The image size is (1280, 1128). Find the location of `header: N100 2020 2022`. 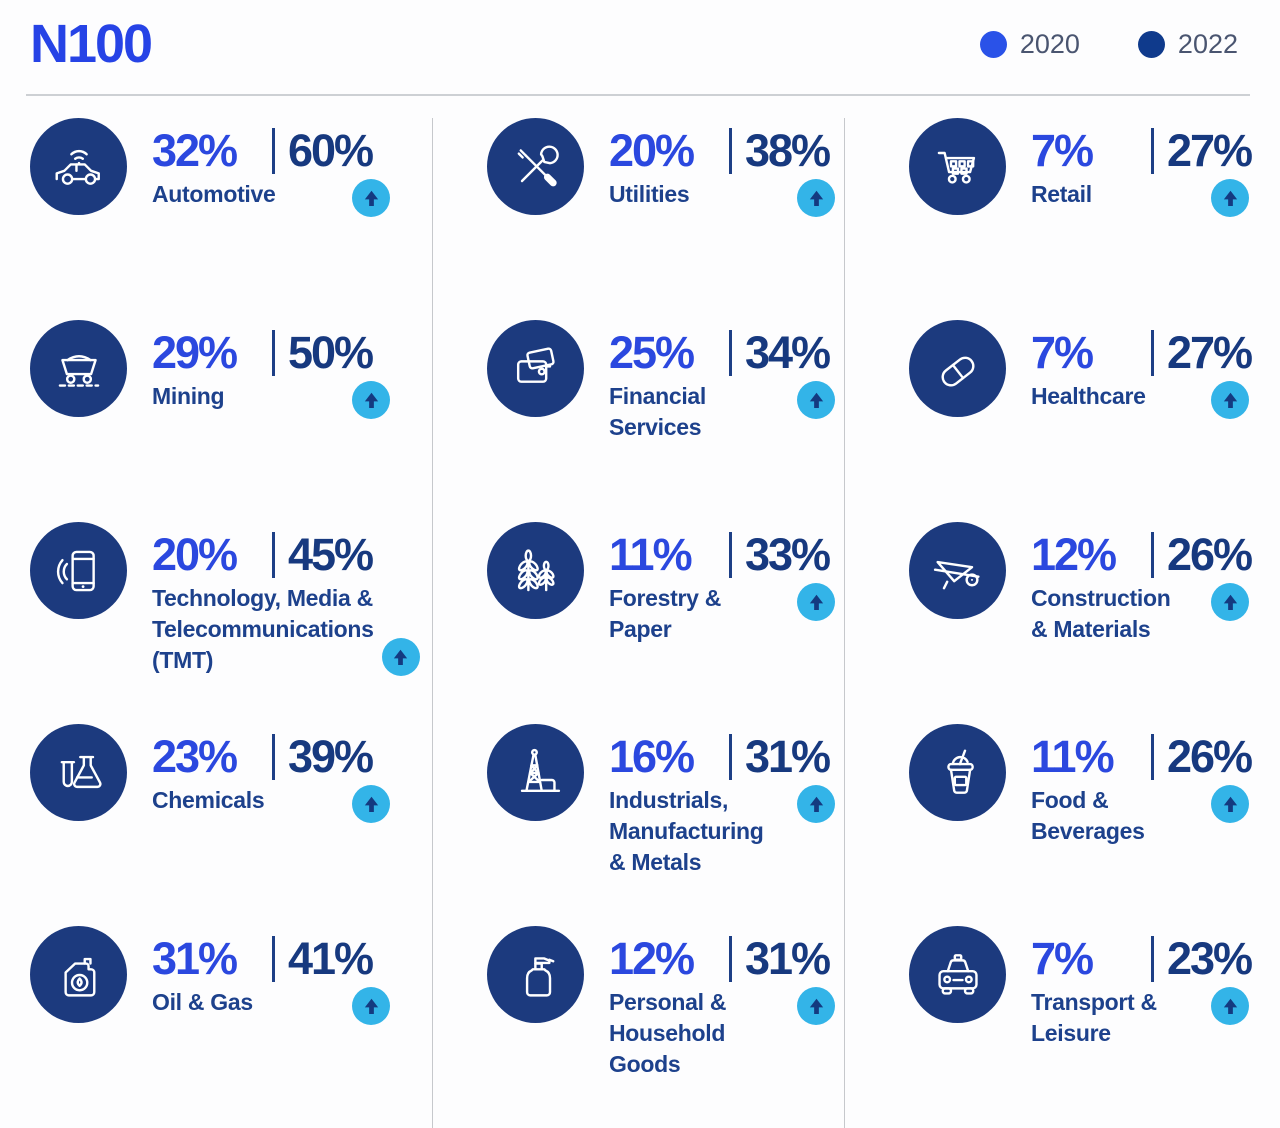

header: N100 2020 2022 is located at coordinates (638, 48).